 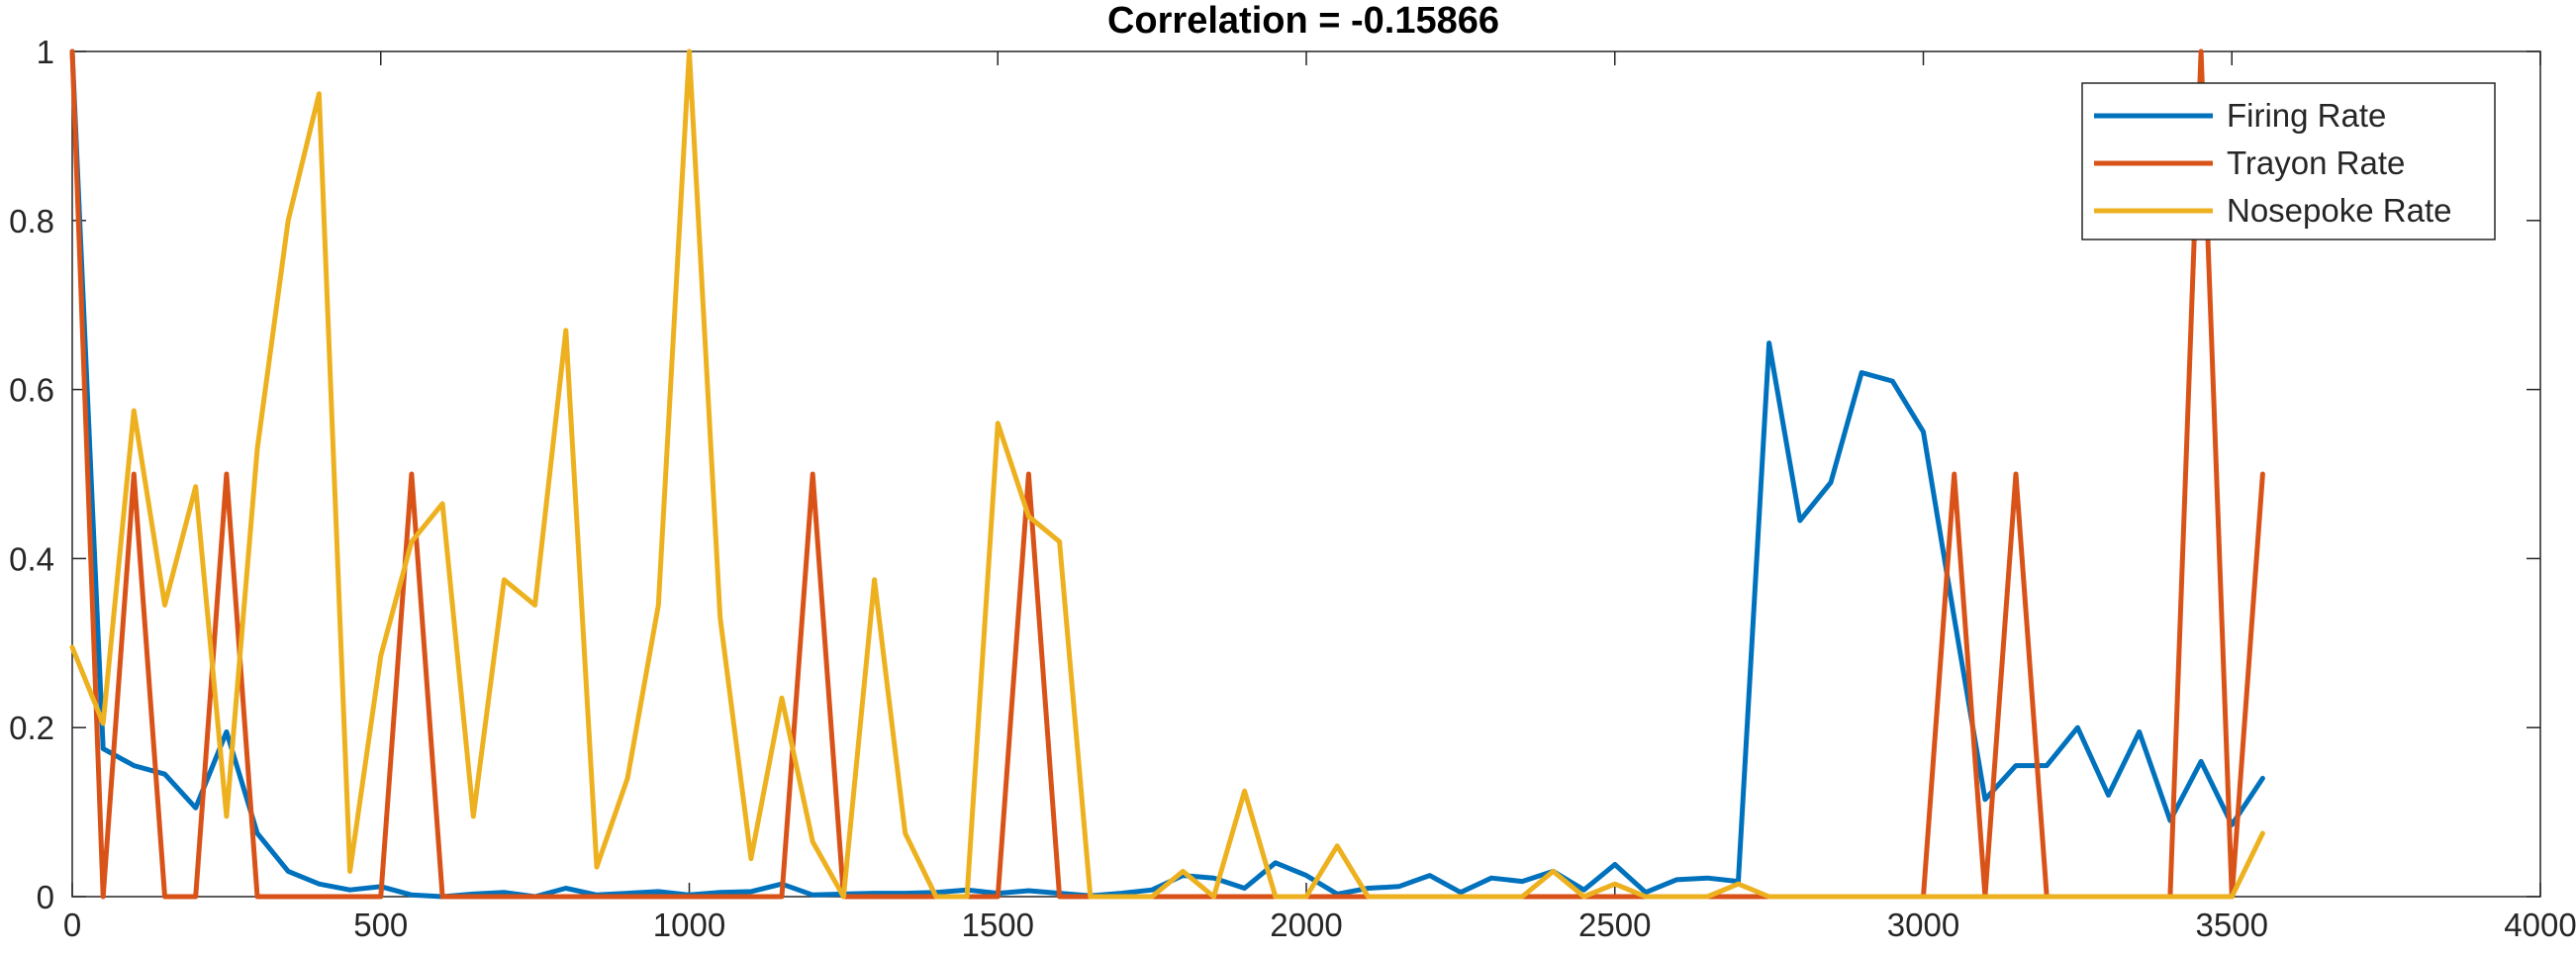 I want to click on y-tick-label: 0.6, so click(x=31, y=390).